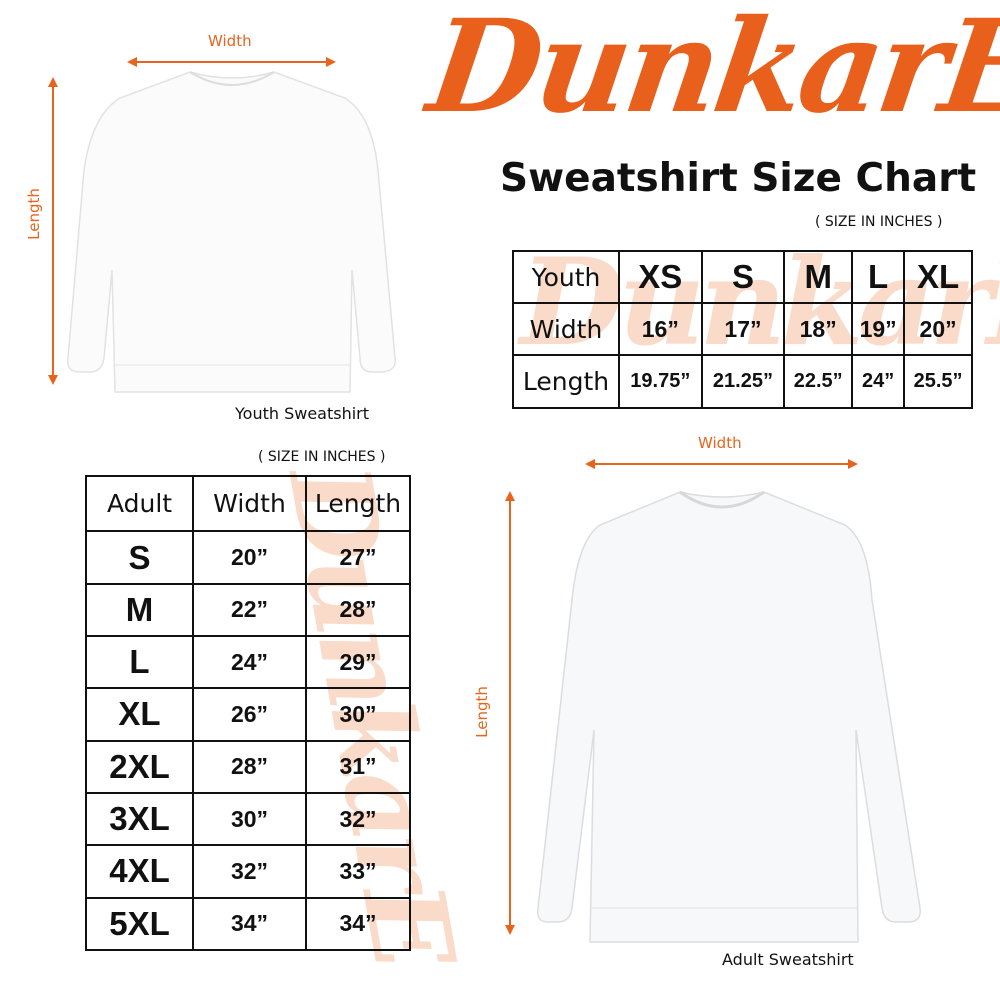  Describe the element at coordinates (358, 871) in the screenshot. I see `table-cell: 33”` at that location.